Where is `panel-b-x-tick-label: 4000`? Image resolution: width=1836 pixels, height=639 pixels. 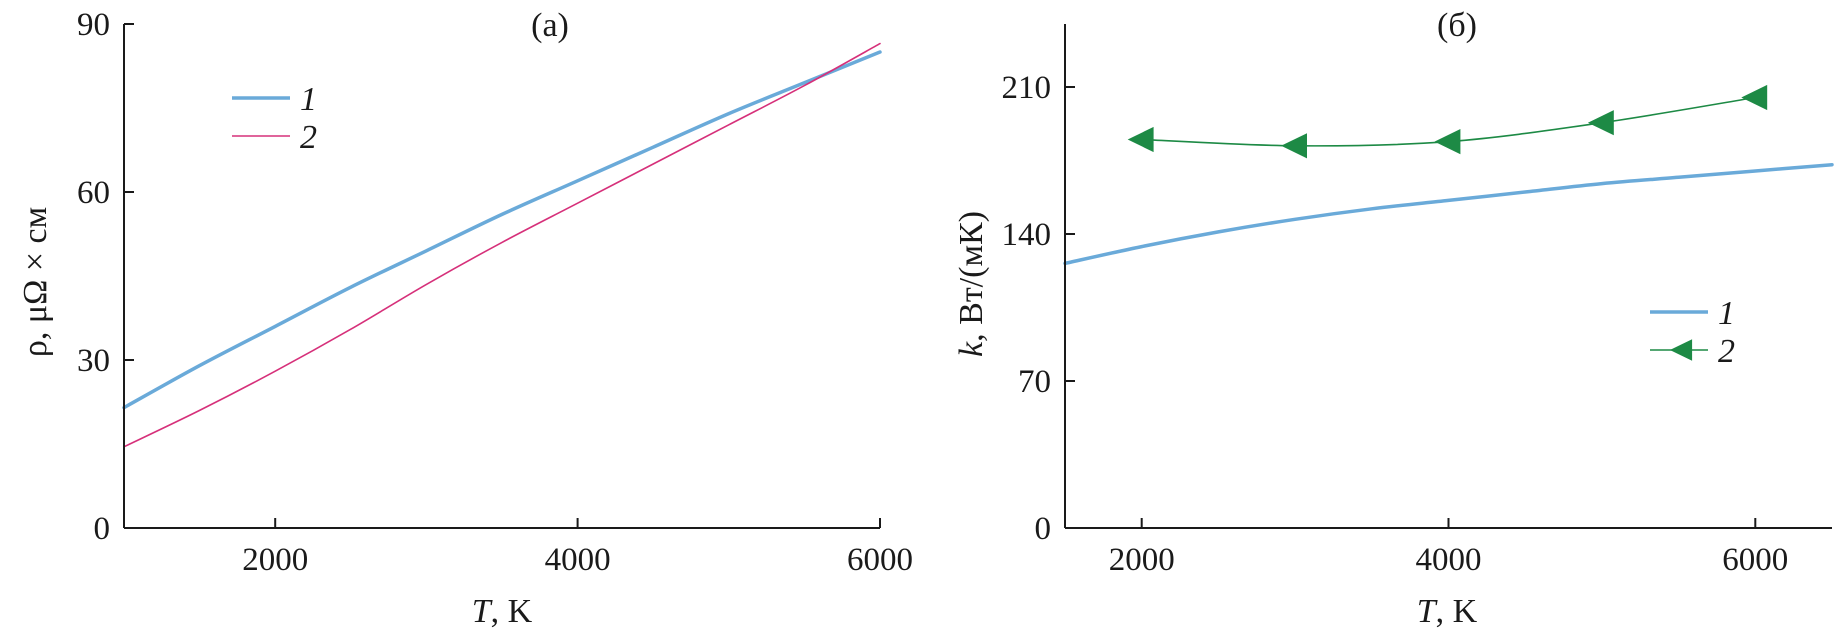
panel-b-x-tick-label: 4000 is located at coordinates (1449, 560).